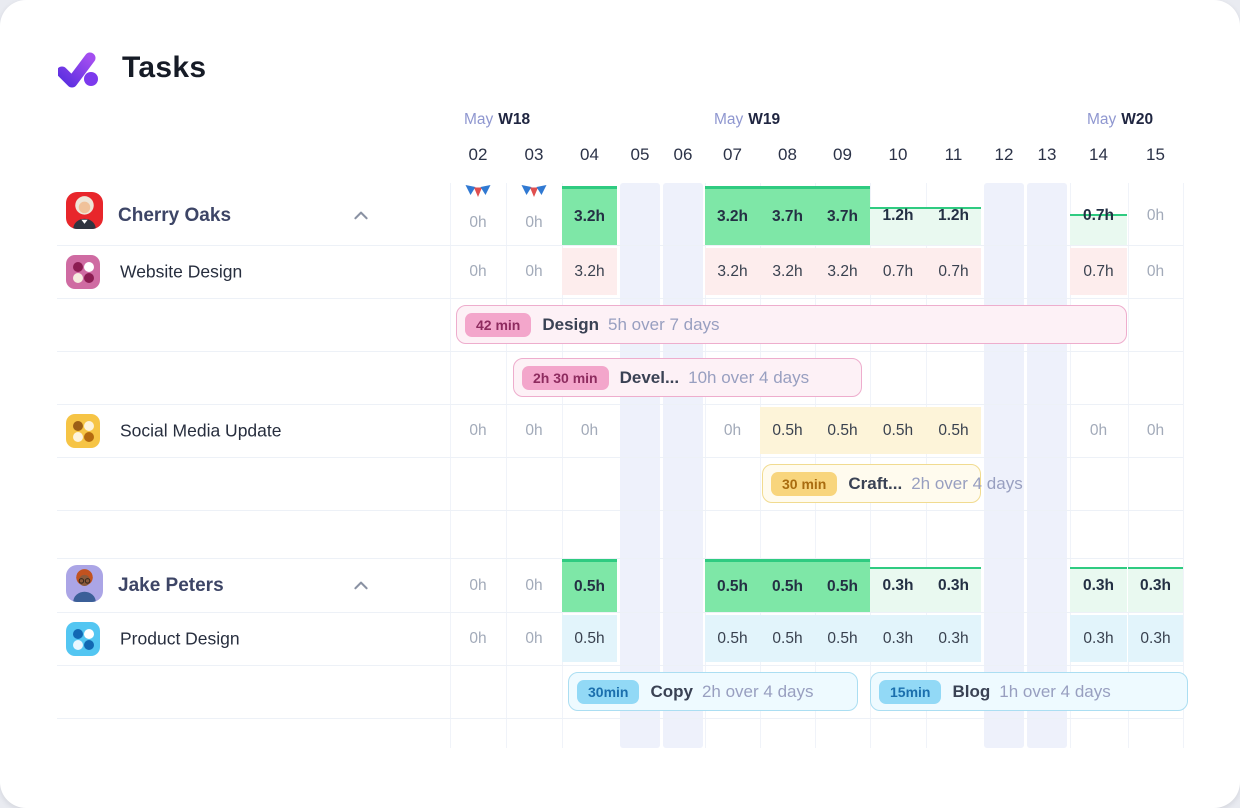  What do you see at coordinates (83, 639) in the screenshot?
I see `dots-grid-icon` at bounding box center [83, 639].